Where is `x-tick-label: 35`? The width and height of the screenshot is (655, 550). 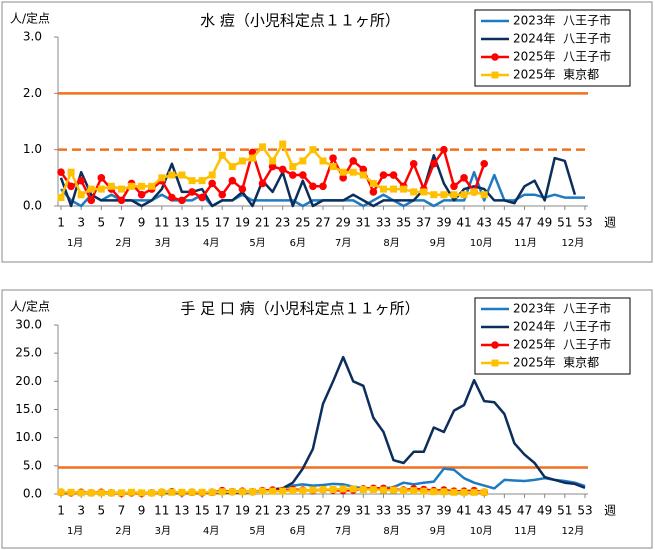
x-tick-label: 35 is located at coordinates (403, 511).